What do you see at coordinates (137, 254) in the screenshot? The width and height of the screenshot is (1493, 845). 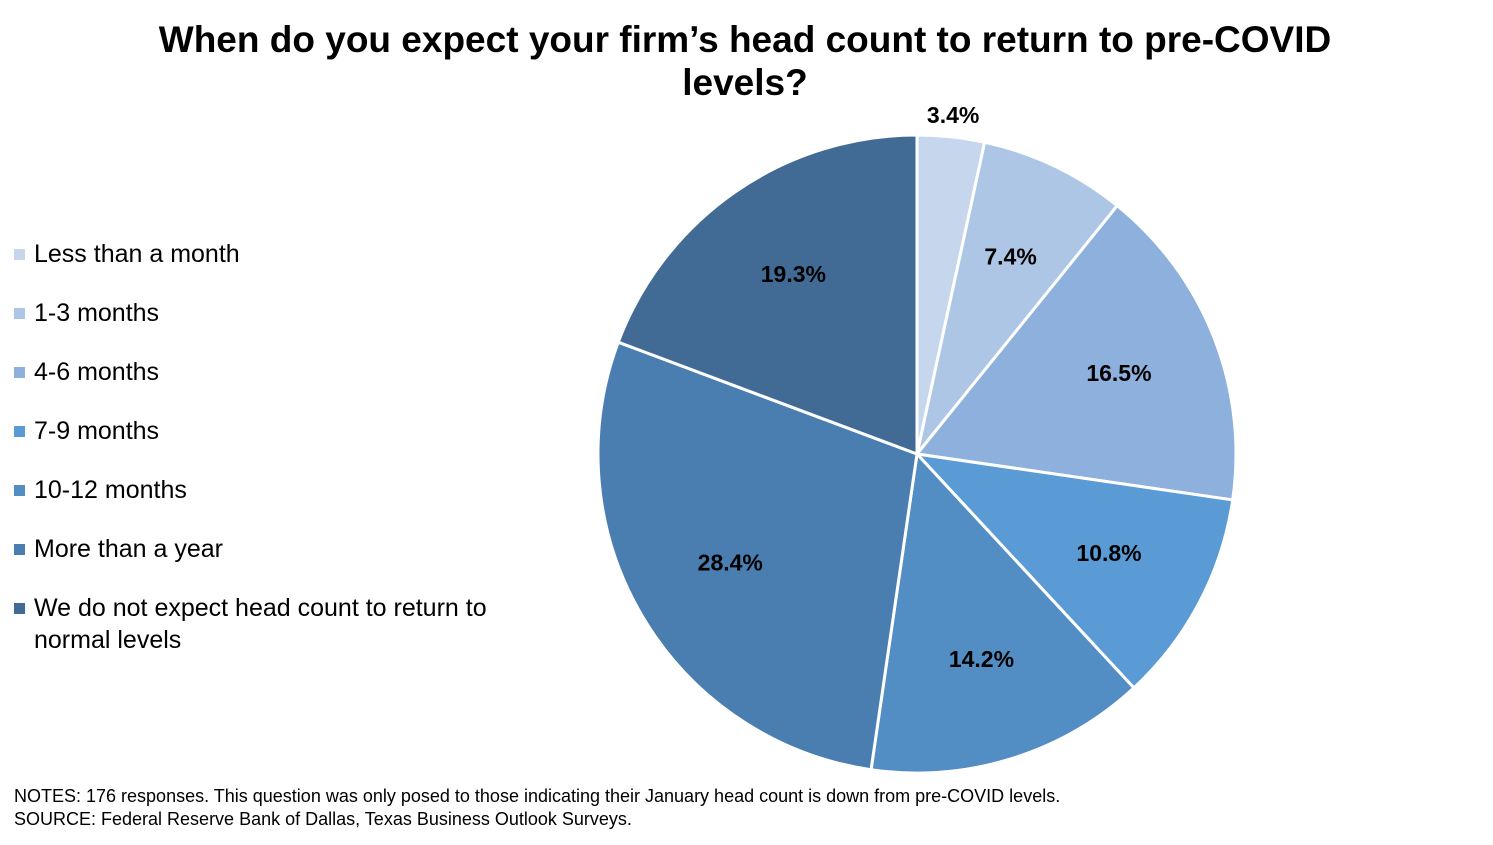 I see `legend-label: Less than a month` at bounding box center [137, 254].